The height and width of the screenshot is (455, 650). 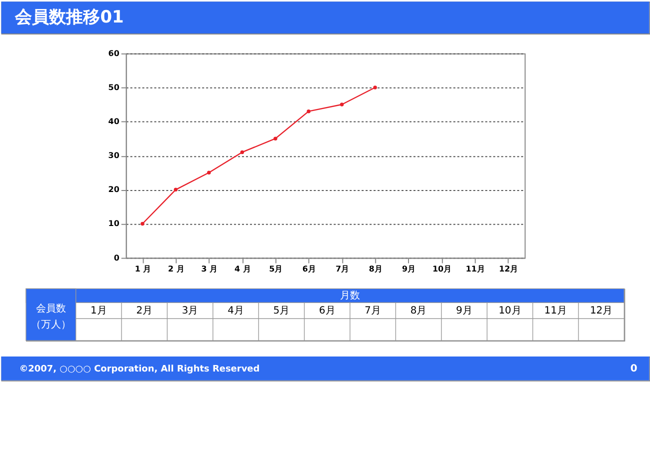 What do you see at coordinates (309, 269) in the screenshot?
I see `x-tick-label: 6月` at bounding box center [309, 269].